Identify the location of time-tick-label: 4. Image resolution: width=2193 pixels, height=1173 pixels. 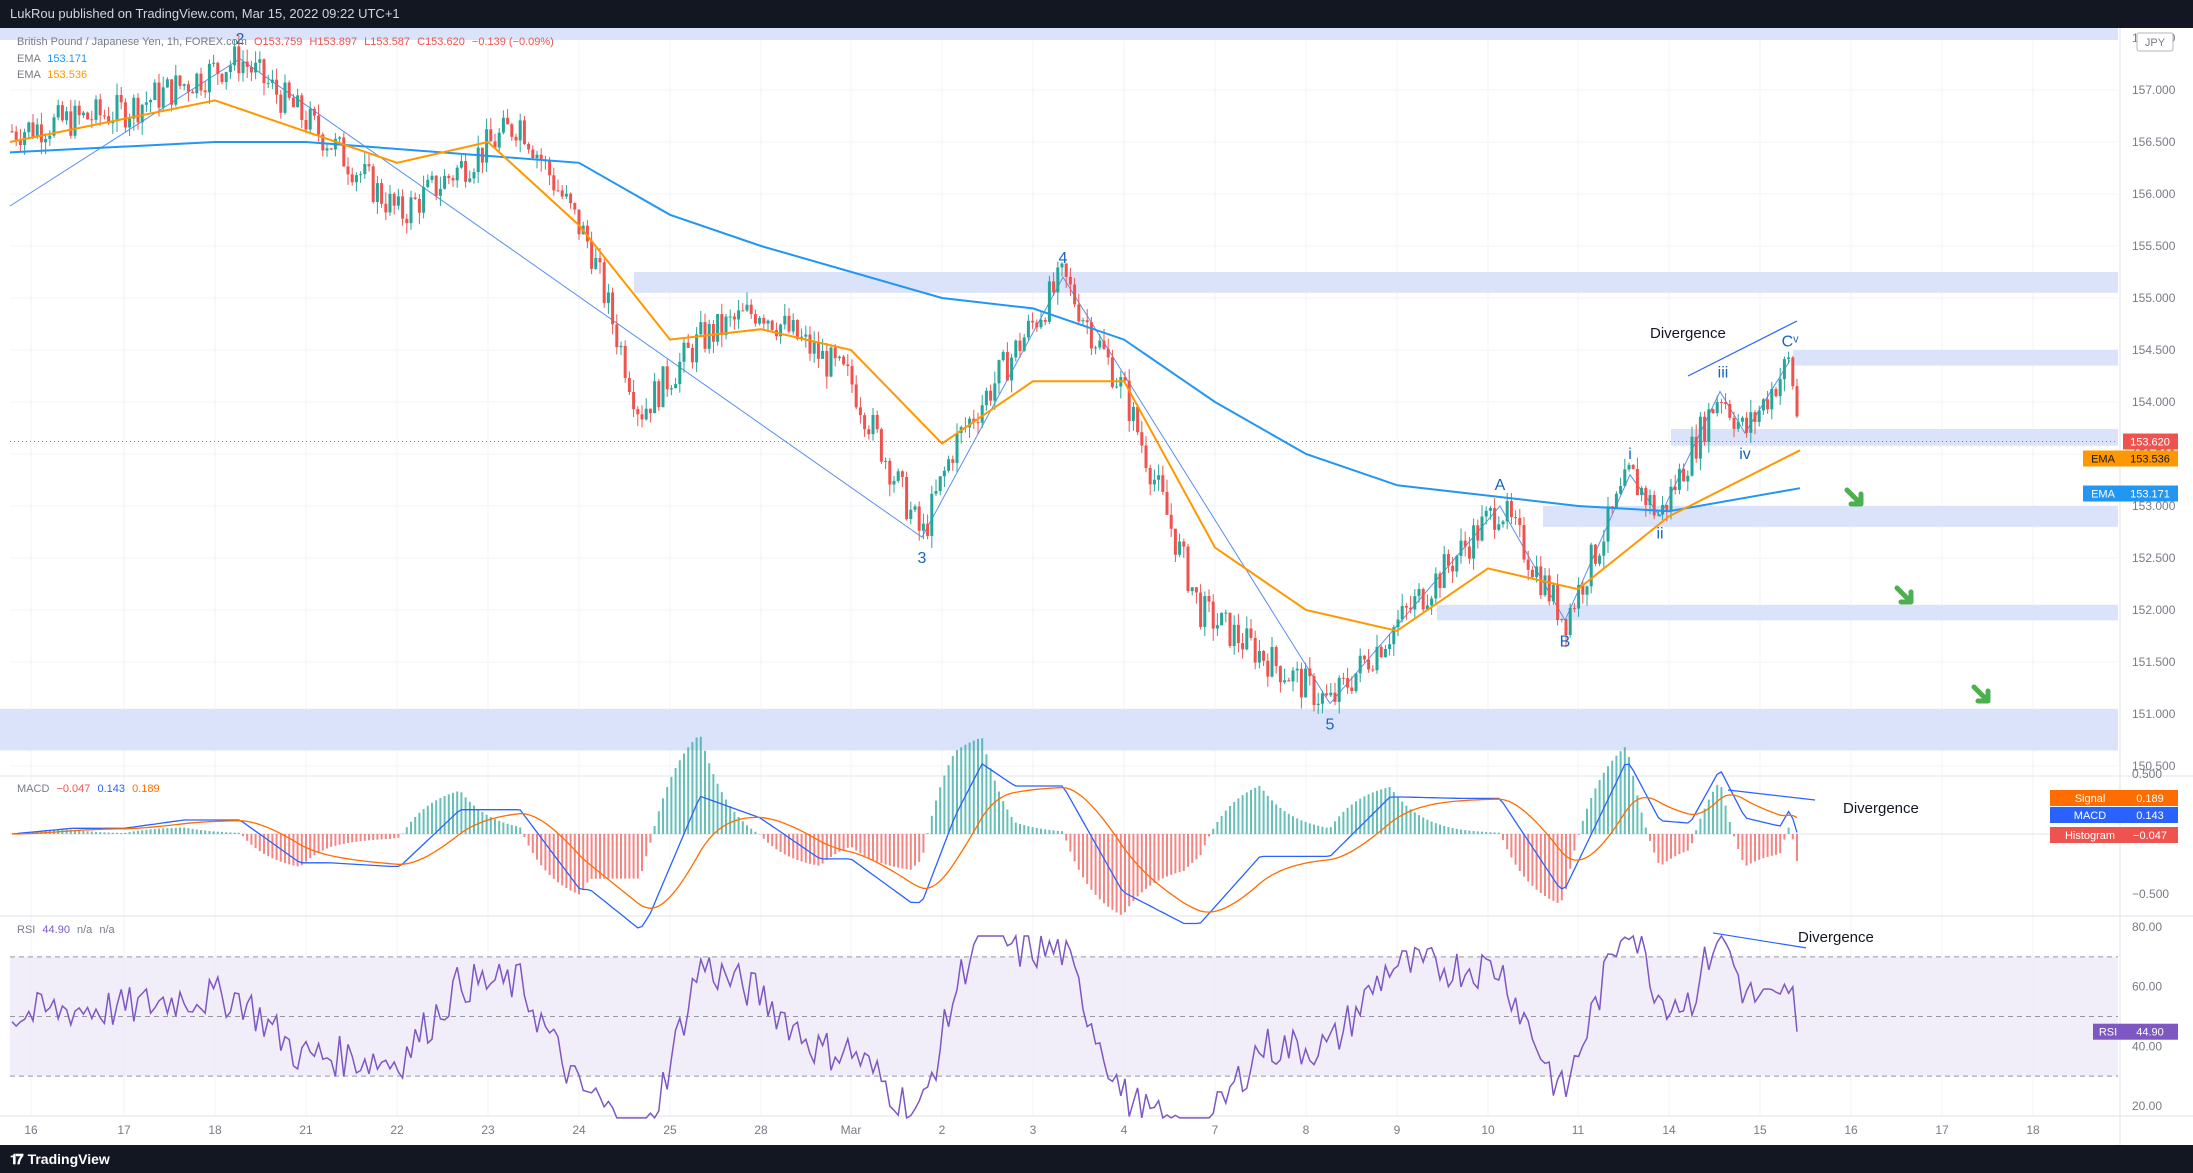
(1124, 1130).